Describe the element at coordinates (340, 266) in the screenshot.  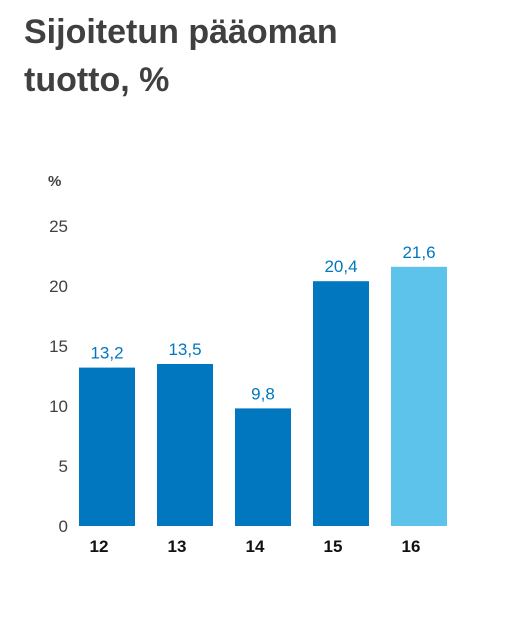
I see `value-label-15: 20,4` at that location.